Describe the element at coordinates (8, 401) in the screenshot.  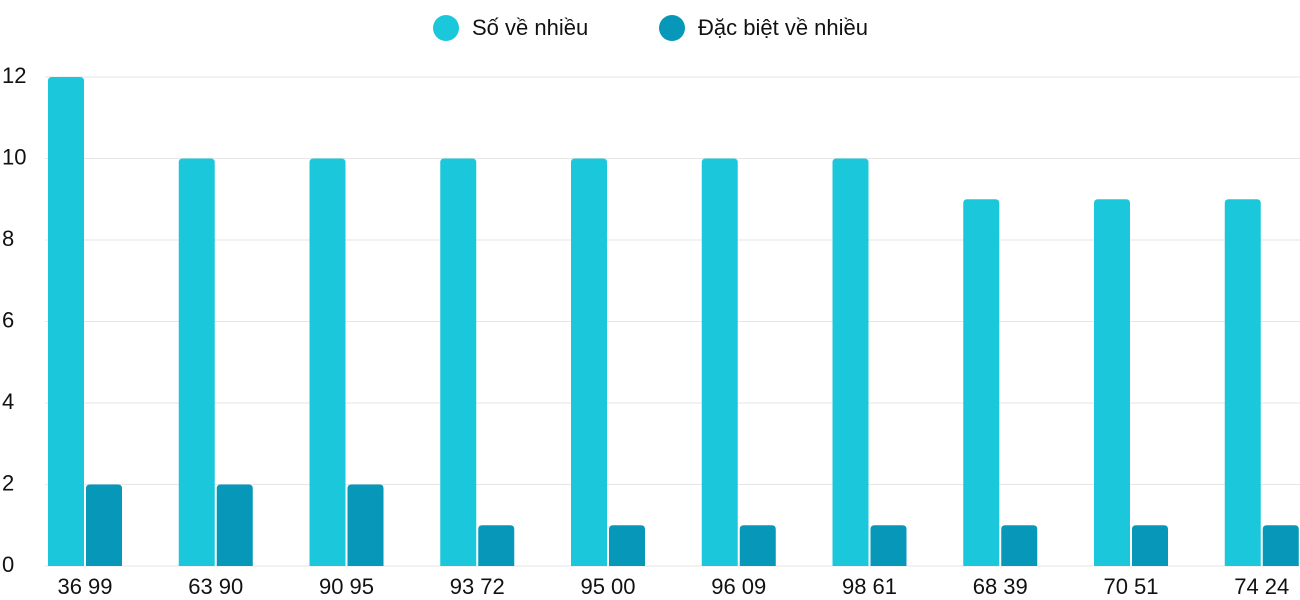
I see `y-tick-label: 4` at that location.